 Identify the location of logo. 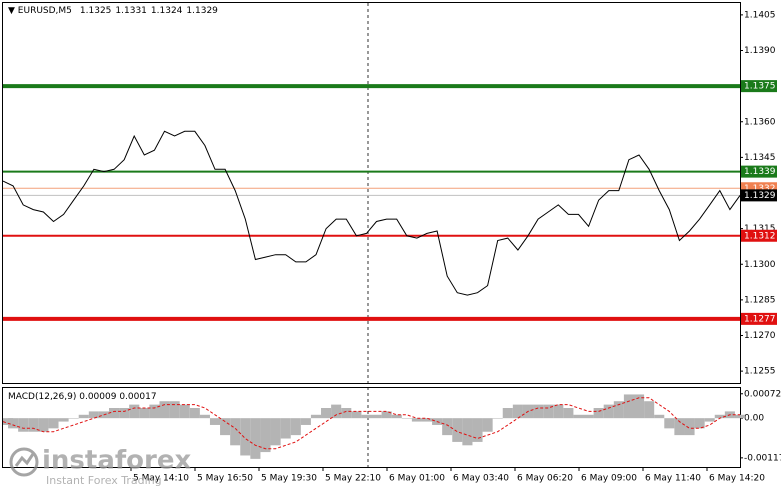
(24, 462).